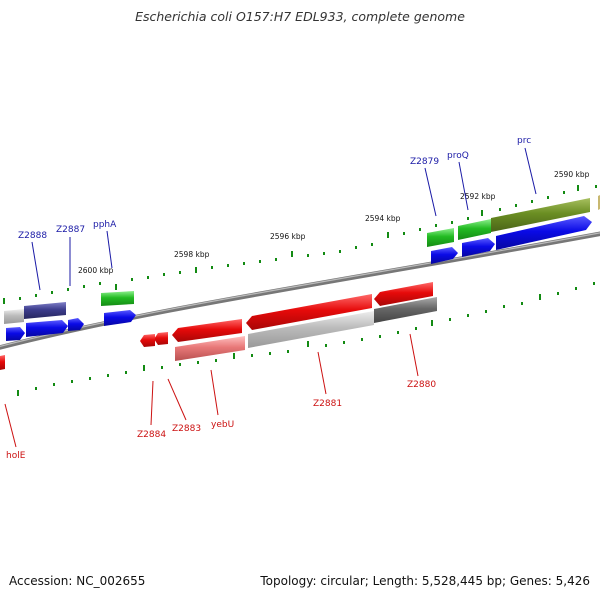 The width and height of the screenshot is (600, 600). I want to click on reverse-leader-lines, so click(211, 390).